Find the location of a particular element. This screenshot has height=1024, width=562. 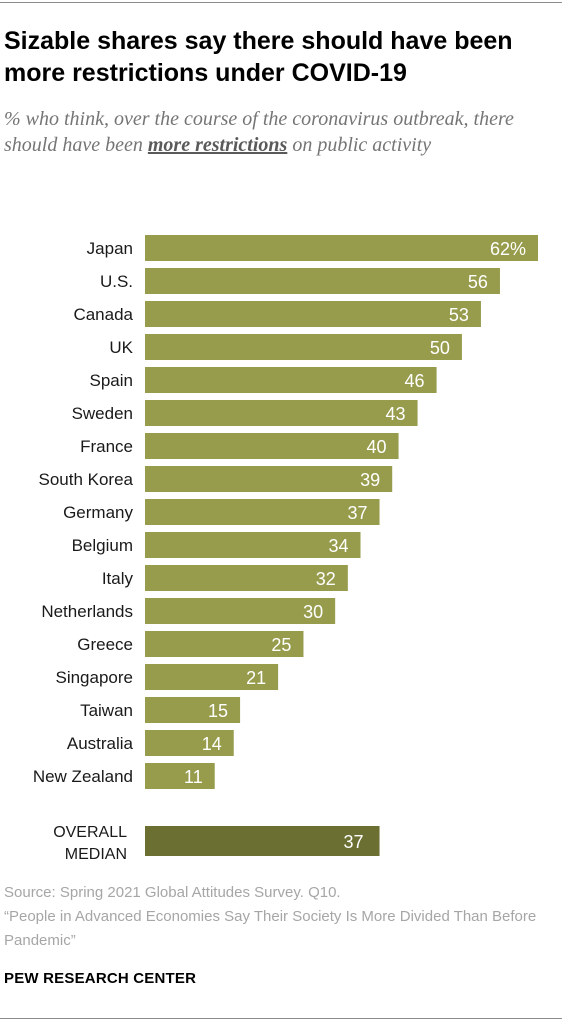

bar-value-label: 21 is located at coordinates (256, 678).